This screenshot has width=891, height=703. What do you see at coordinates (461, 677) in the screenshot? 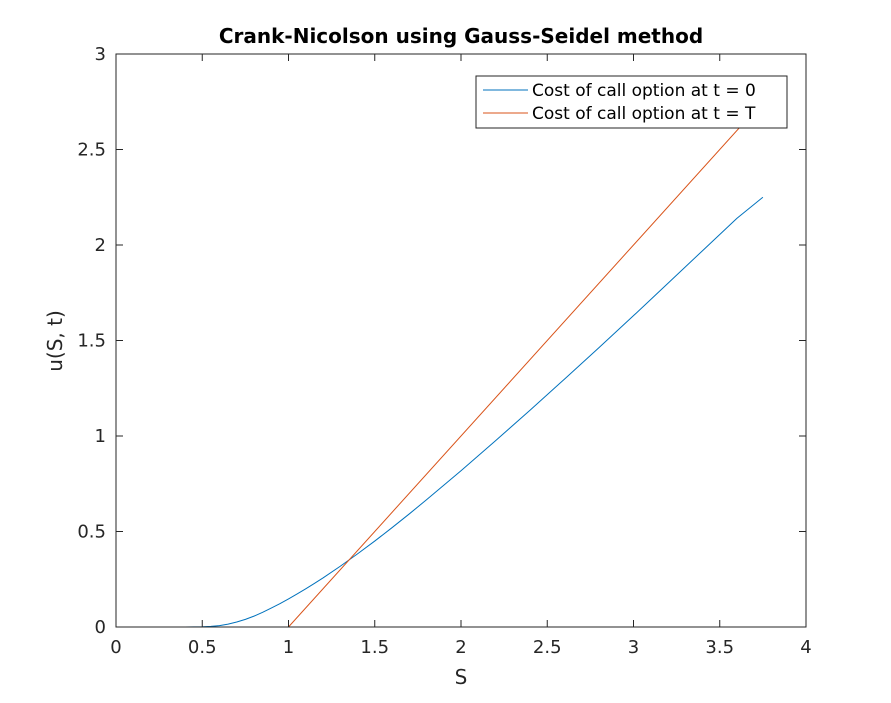
I see `x-axis-label: S` at bounding box center [461, 677].